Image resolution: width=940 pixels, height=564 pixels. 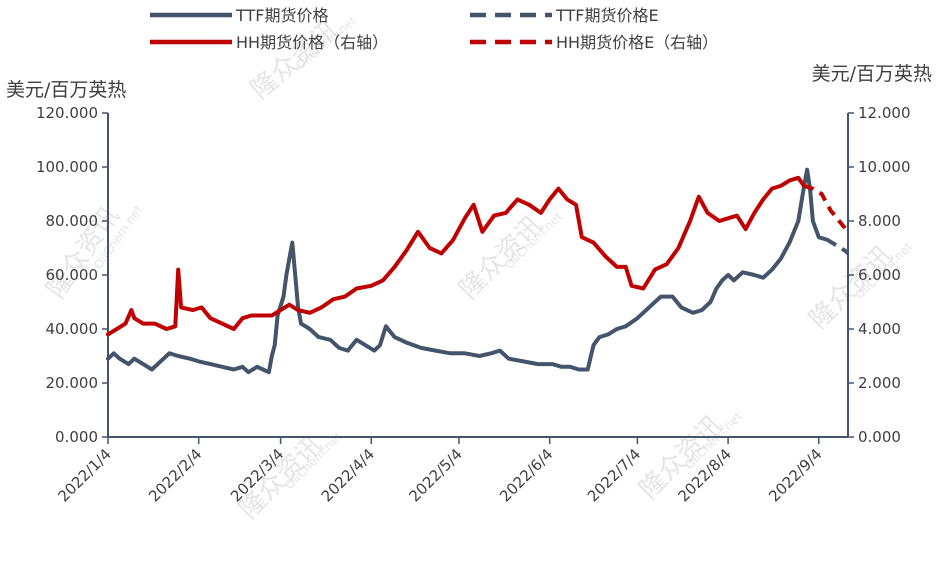 I want to click on left-tick-label: 20.000, so click(x=72, y=383).